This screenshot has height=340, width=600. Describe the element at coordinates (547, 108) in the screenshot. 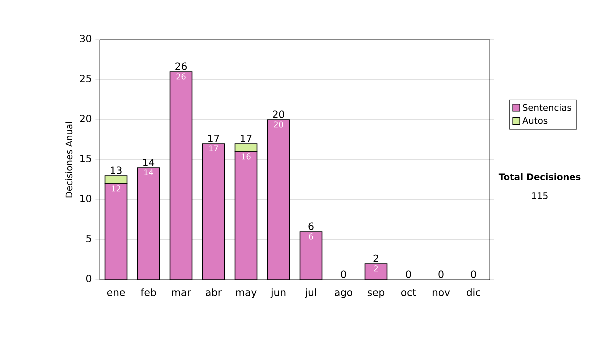

I see `legend-label: Sentencias` at that location.